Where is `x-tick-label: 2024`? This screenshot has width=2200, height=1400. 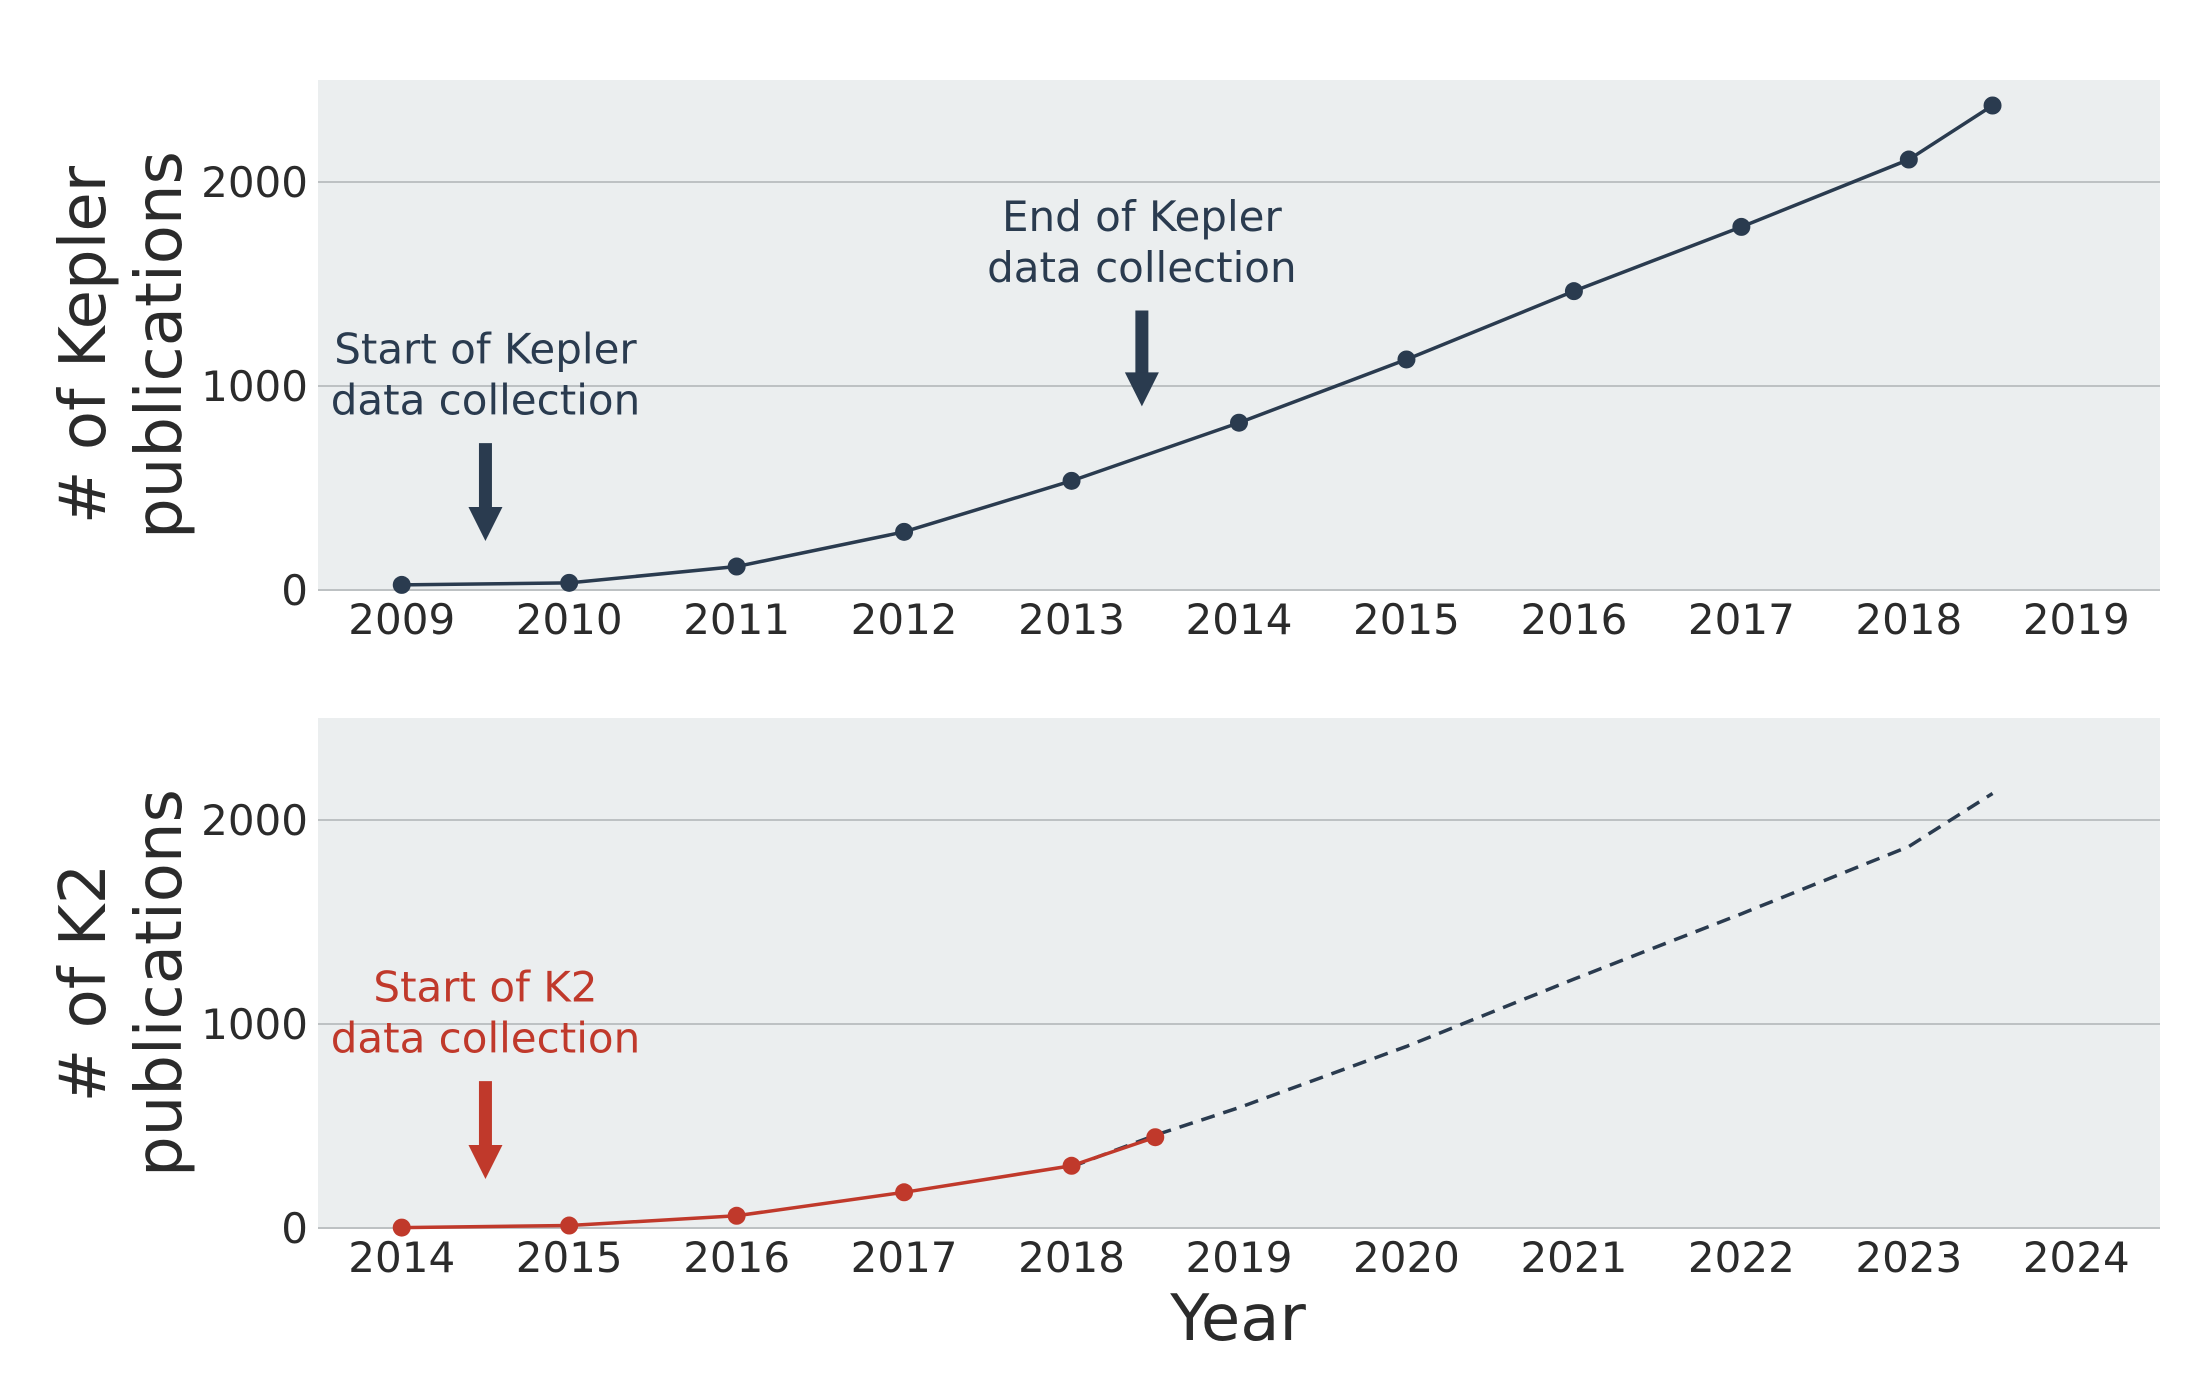 x-tick-label: 2024 is located at coordinates (2076, 1257).